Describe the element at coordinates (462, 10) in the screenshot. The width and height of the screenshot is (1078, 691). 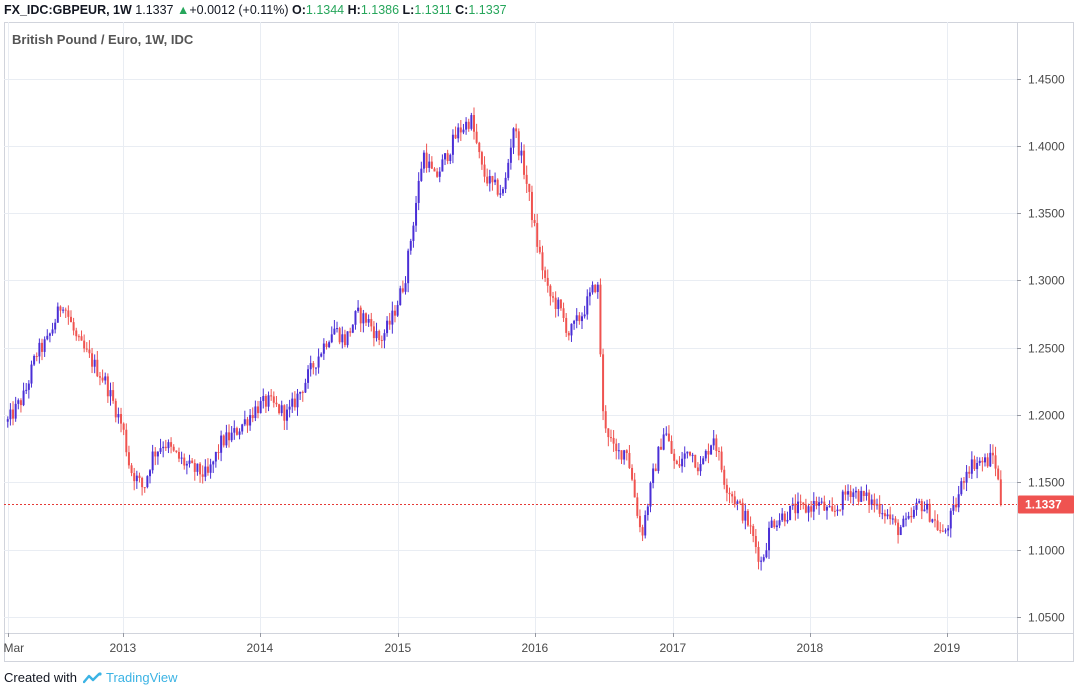
I see `close-label: C:` at that location.